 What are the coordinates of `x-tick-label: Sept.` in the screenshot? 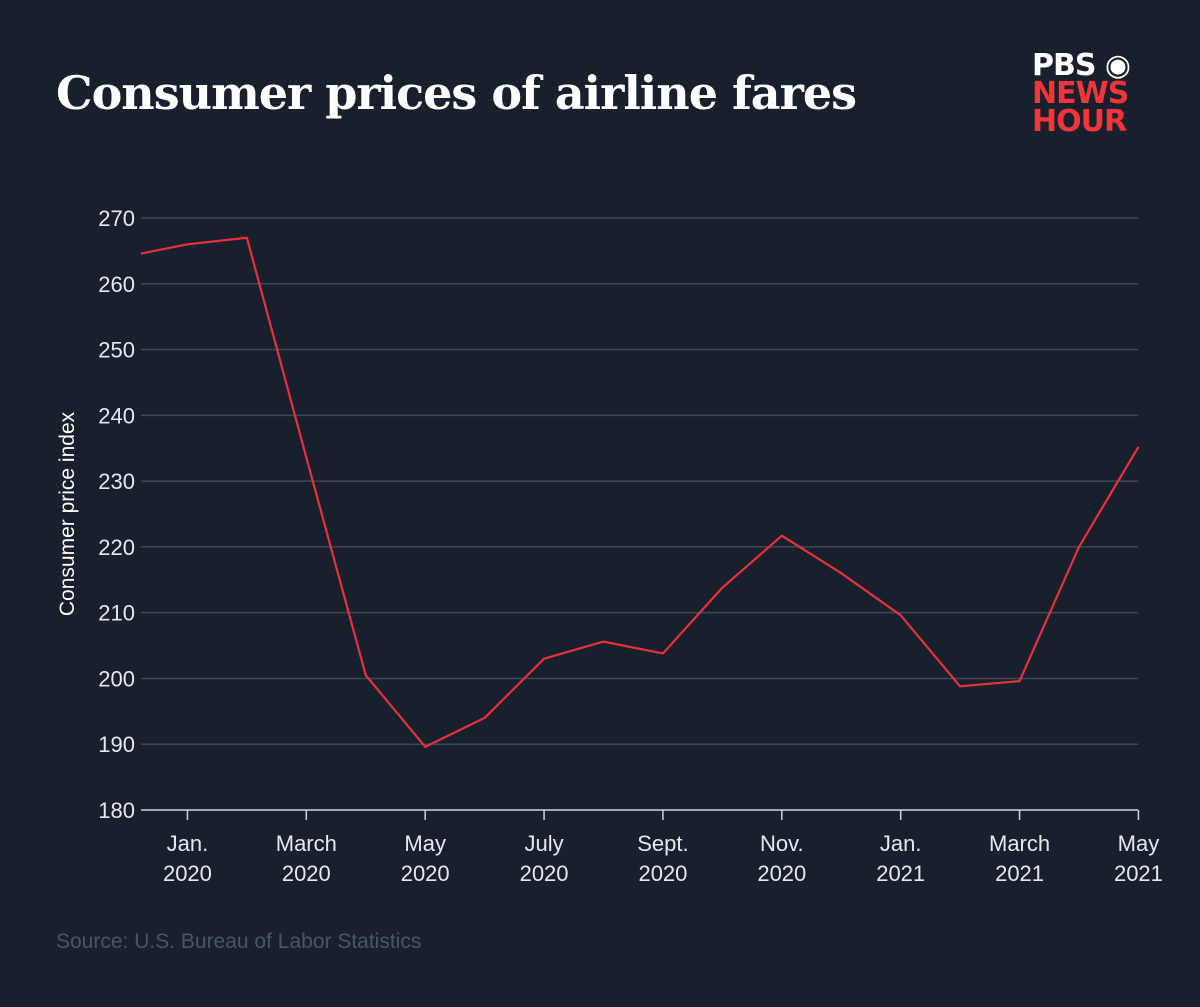 It's located at (662, 843).